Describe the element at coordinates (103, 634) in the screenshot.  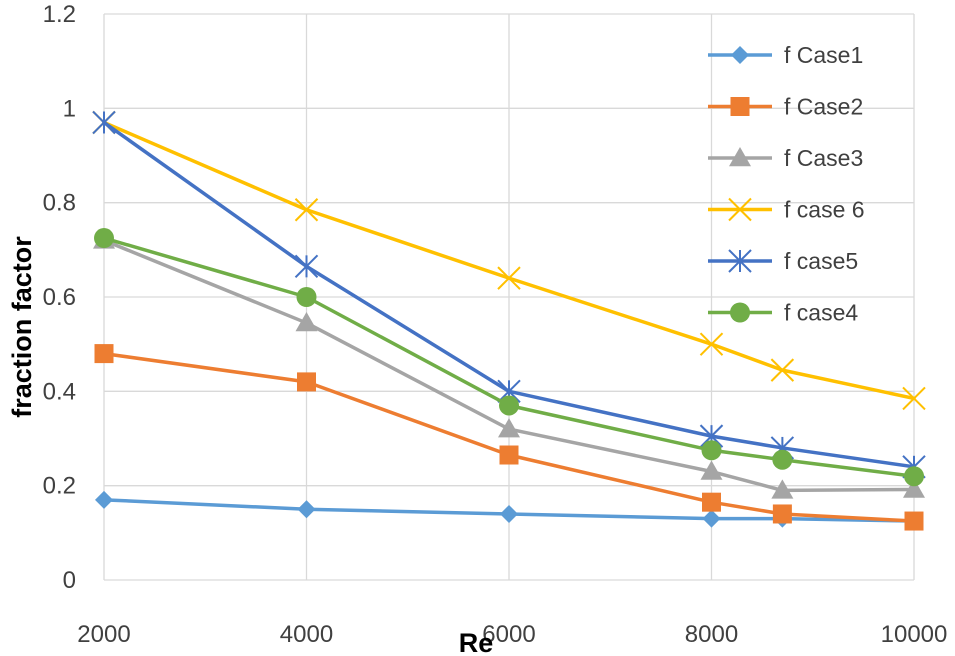
I see `x-tick-label: 2000` at that location.